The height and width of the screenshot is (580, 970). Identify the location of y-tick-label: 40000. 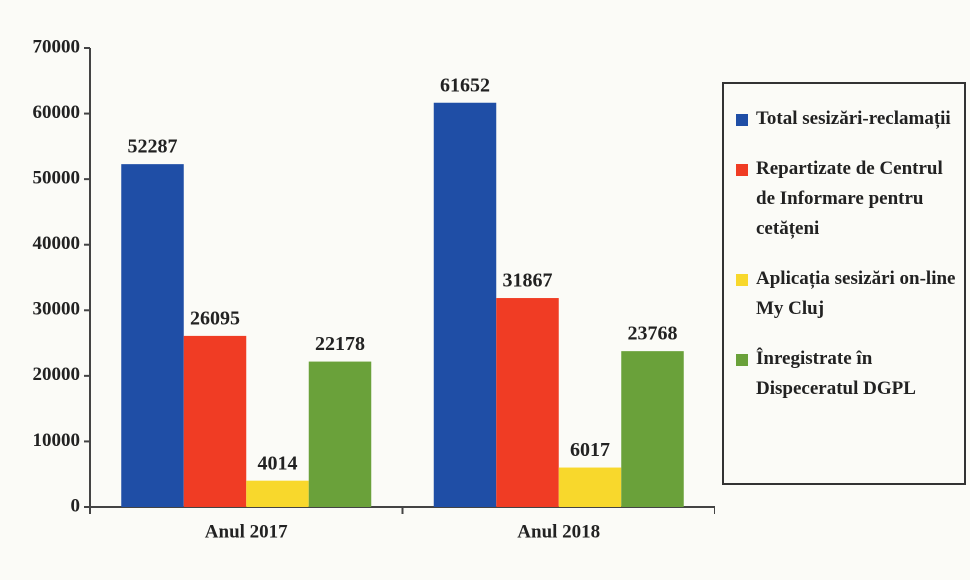
(57, 243).